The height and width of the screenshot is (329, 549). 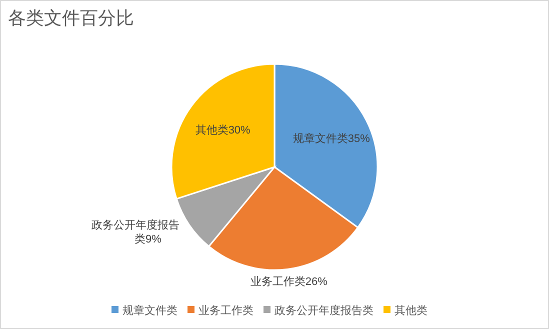 I want to click on data-label: 业务工作类26%, so click(x=289, y=281).